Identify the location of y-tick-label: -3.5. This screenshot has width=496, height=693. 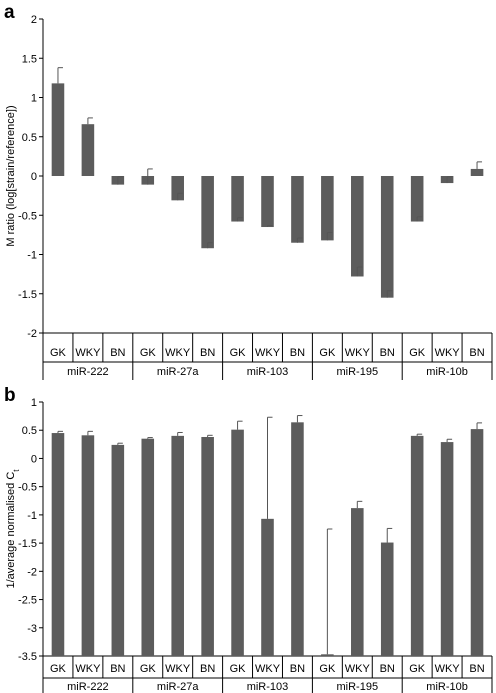
(27, 657).